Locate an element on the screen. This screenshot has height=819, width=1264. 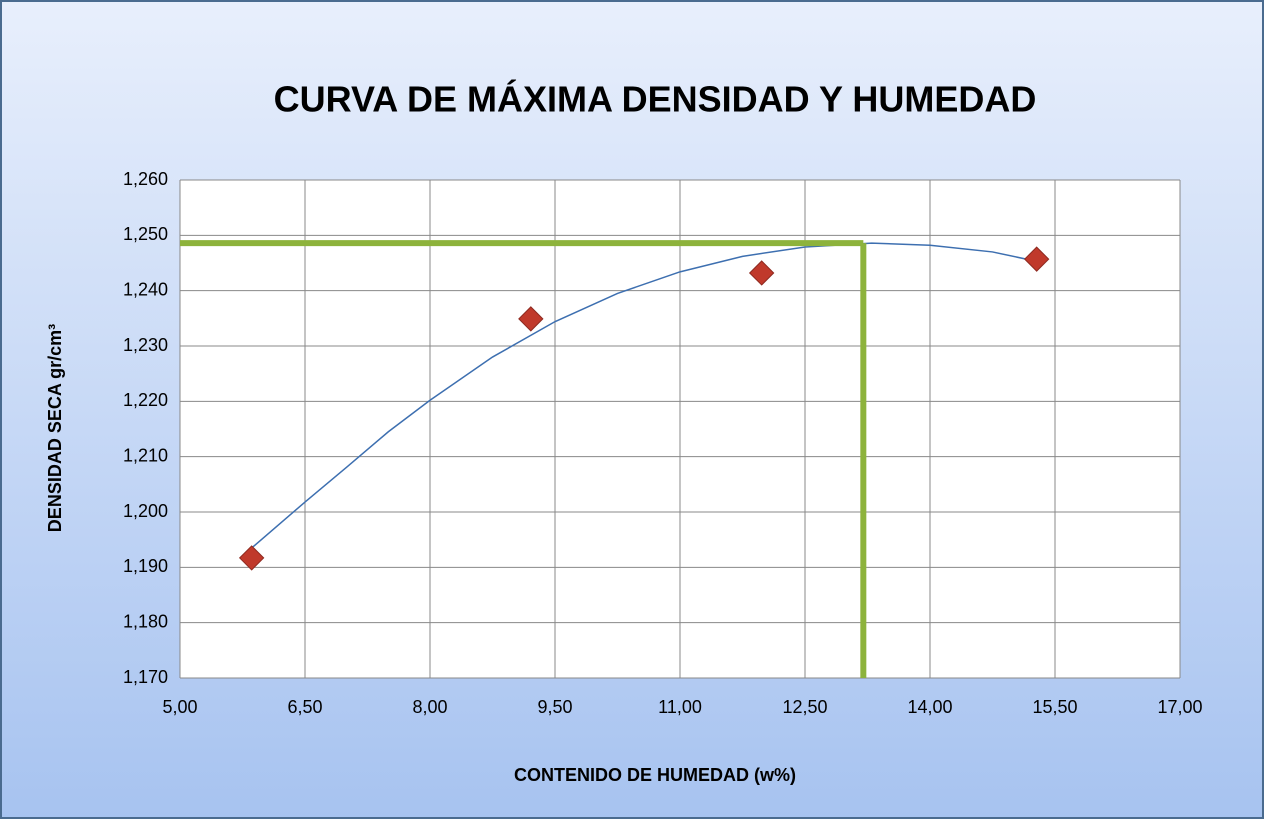
y-tick-label: 1,260 is located at coordinates (145, 179).